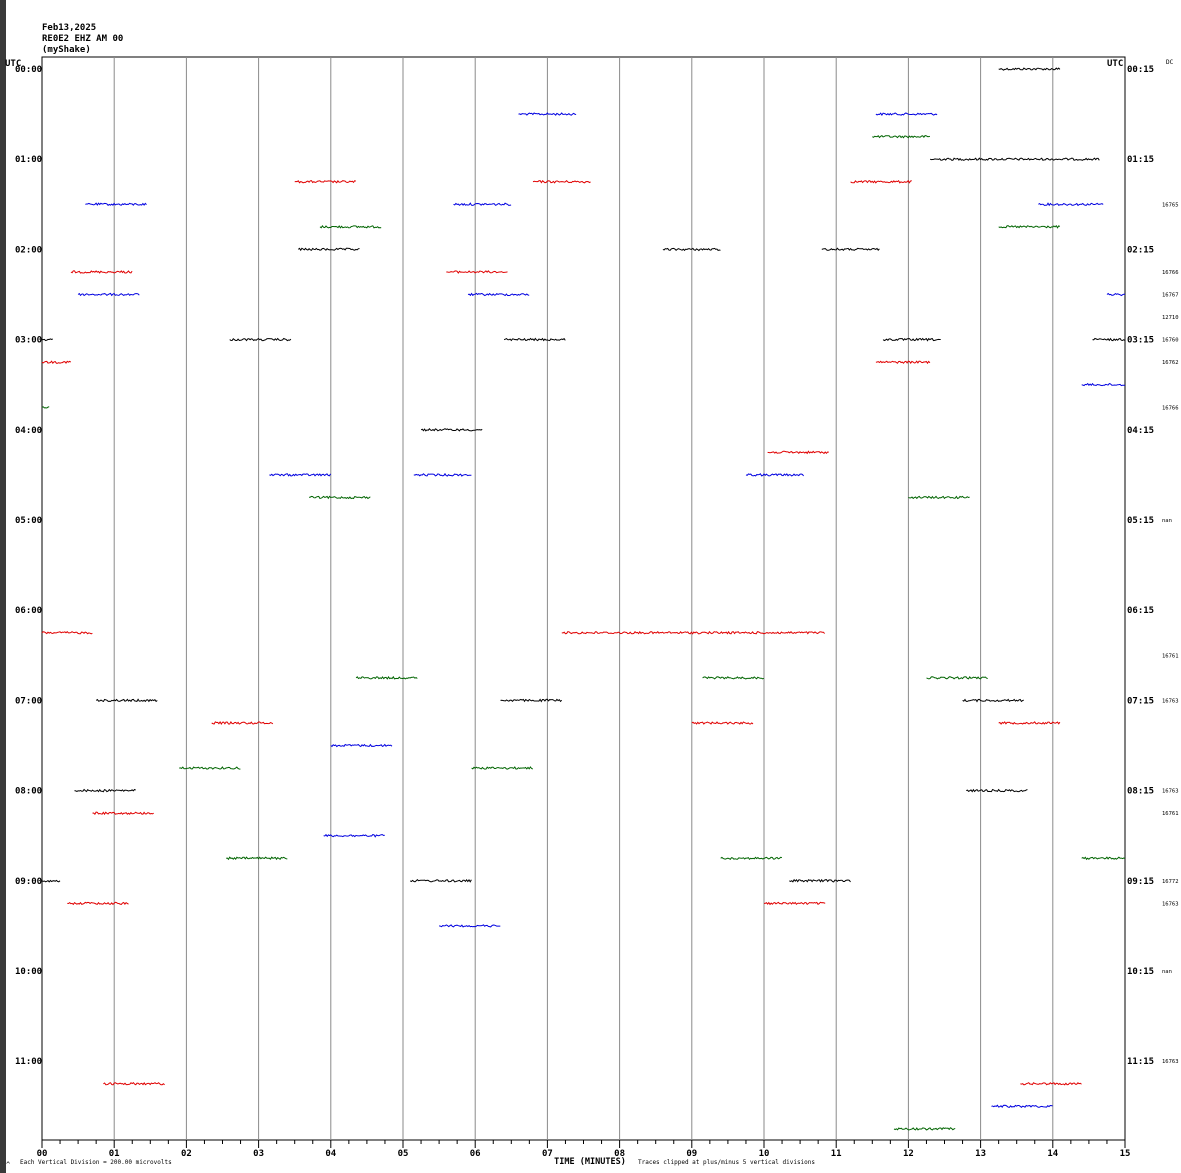 The height and width of the screenshot is (1173, 1181). What do you see at coordinates (619, 1154) in the screenshot?
I see `x-tick-label: 08` at bounding box center [619, 1154].